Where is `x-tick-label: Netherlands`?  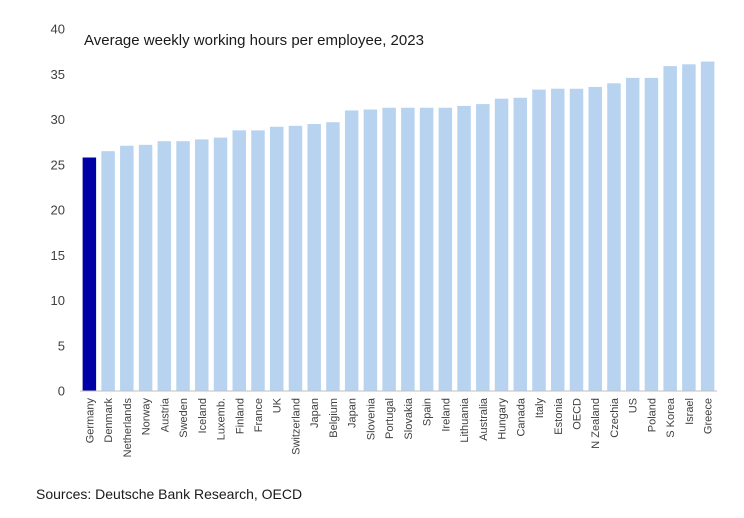
x-tick-label: Netherlands is located at coordinates (128, 428).